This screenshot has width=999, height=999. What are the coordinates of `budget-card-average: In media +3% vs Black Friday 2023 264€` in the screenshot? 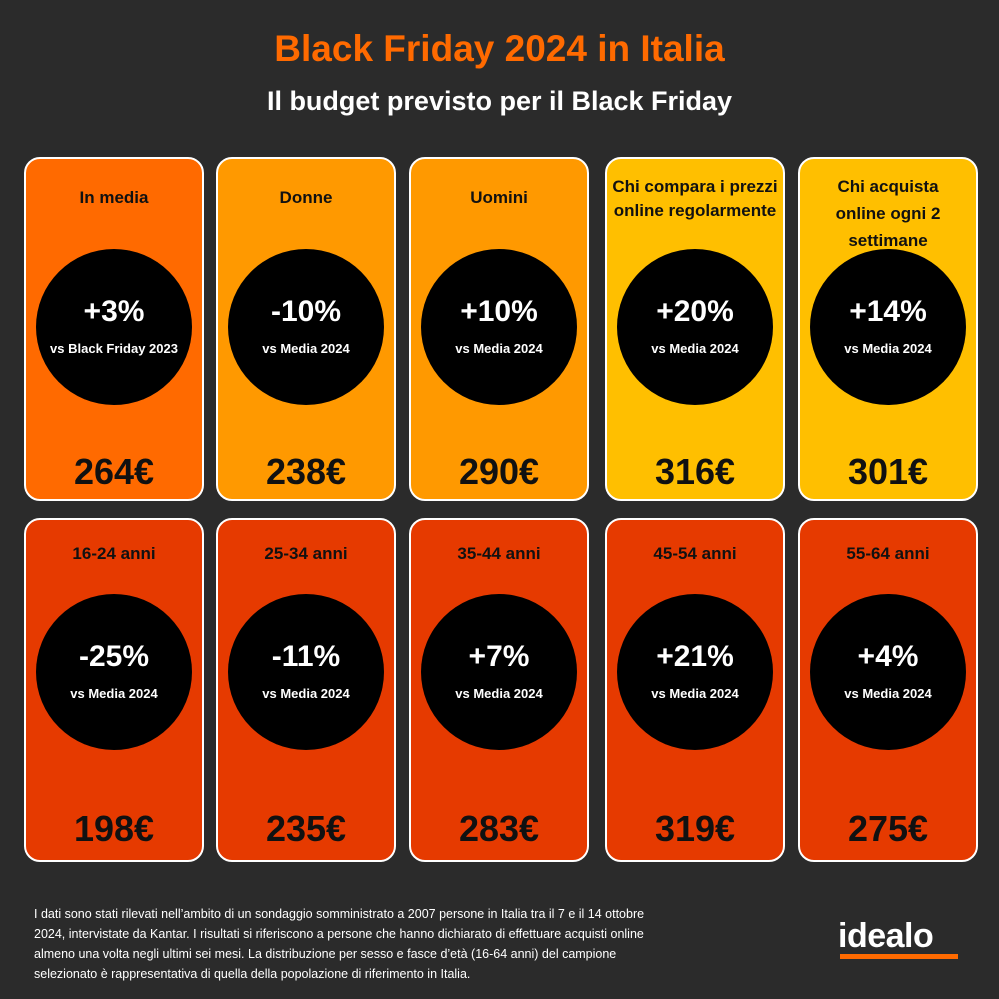 It's located at (114, 329).